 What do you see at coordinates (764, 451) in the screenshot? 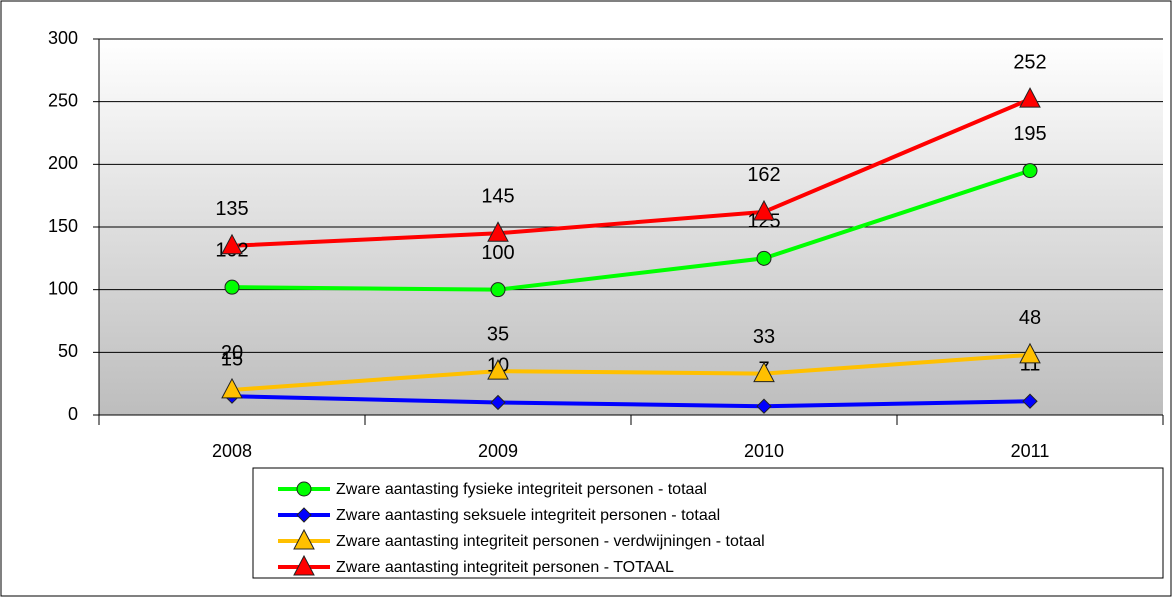
I see `x-tick-label: 2010` at bounding box center [764, 451].